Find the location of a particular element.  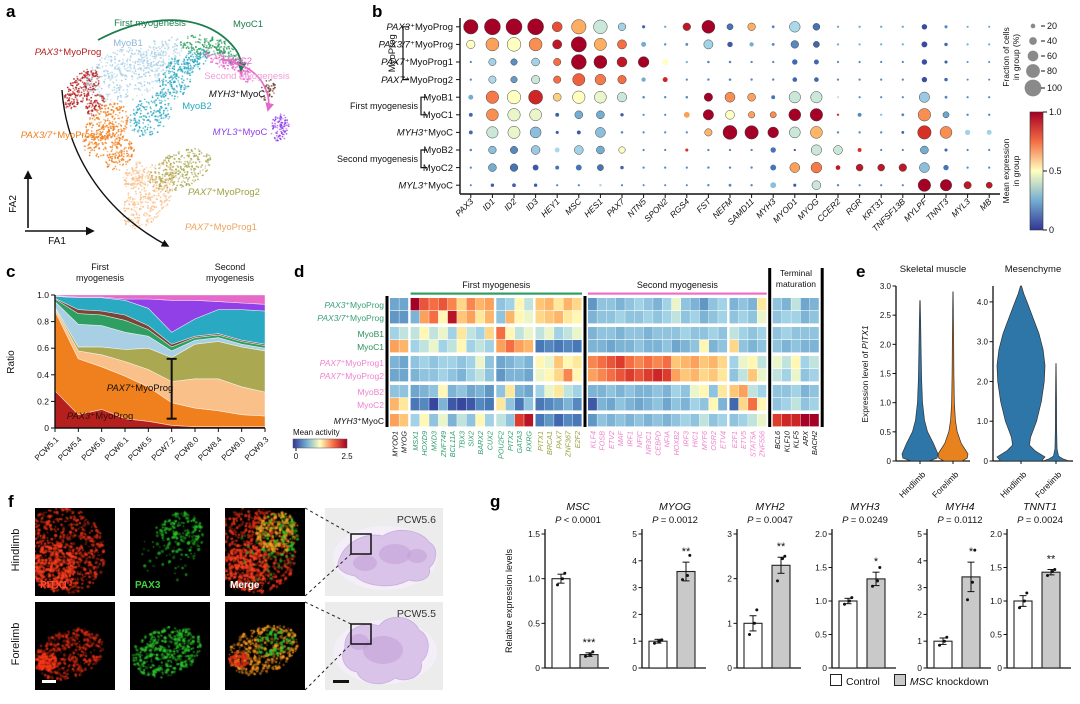

y-tick: 0 is located at coordinates (729, 668).